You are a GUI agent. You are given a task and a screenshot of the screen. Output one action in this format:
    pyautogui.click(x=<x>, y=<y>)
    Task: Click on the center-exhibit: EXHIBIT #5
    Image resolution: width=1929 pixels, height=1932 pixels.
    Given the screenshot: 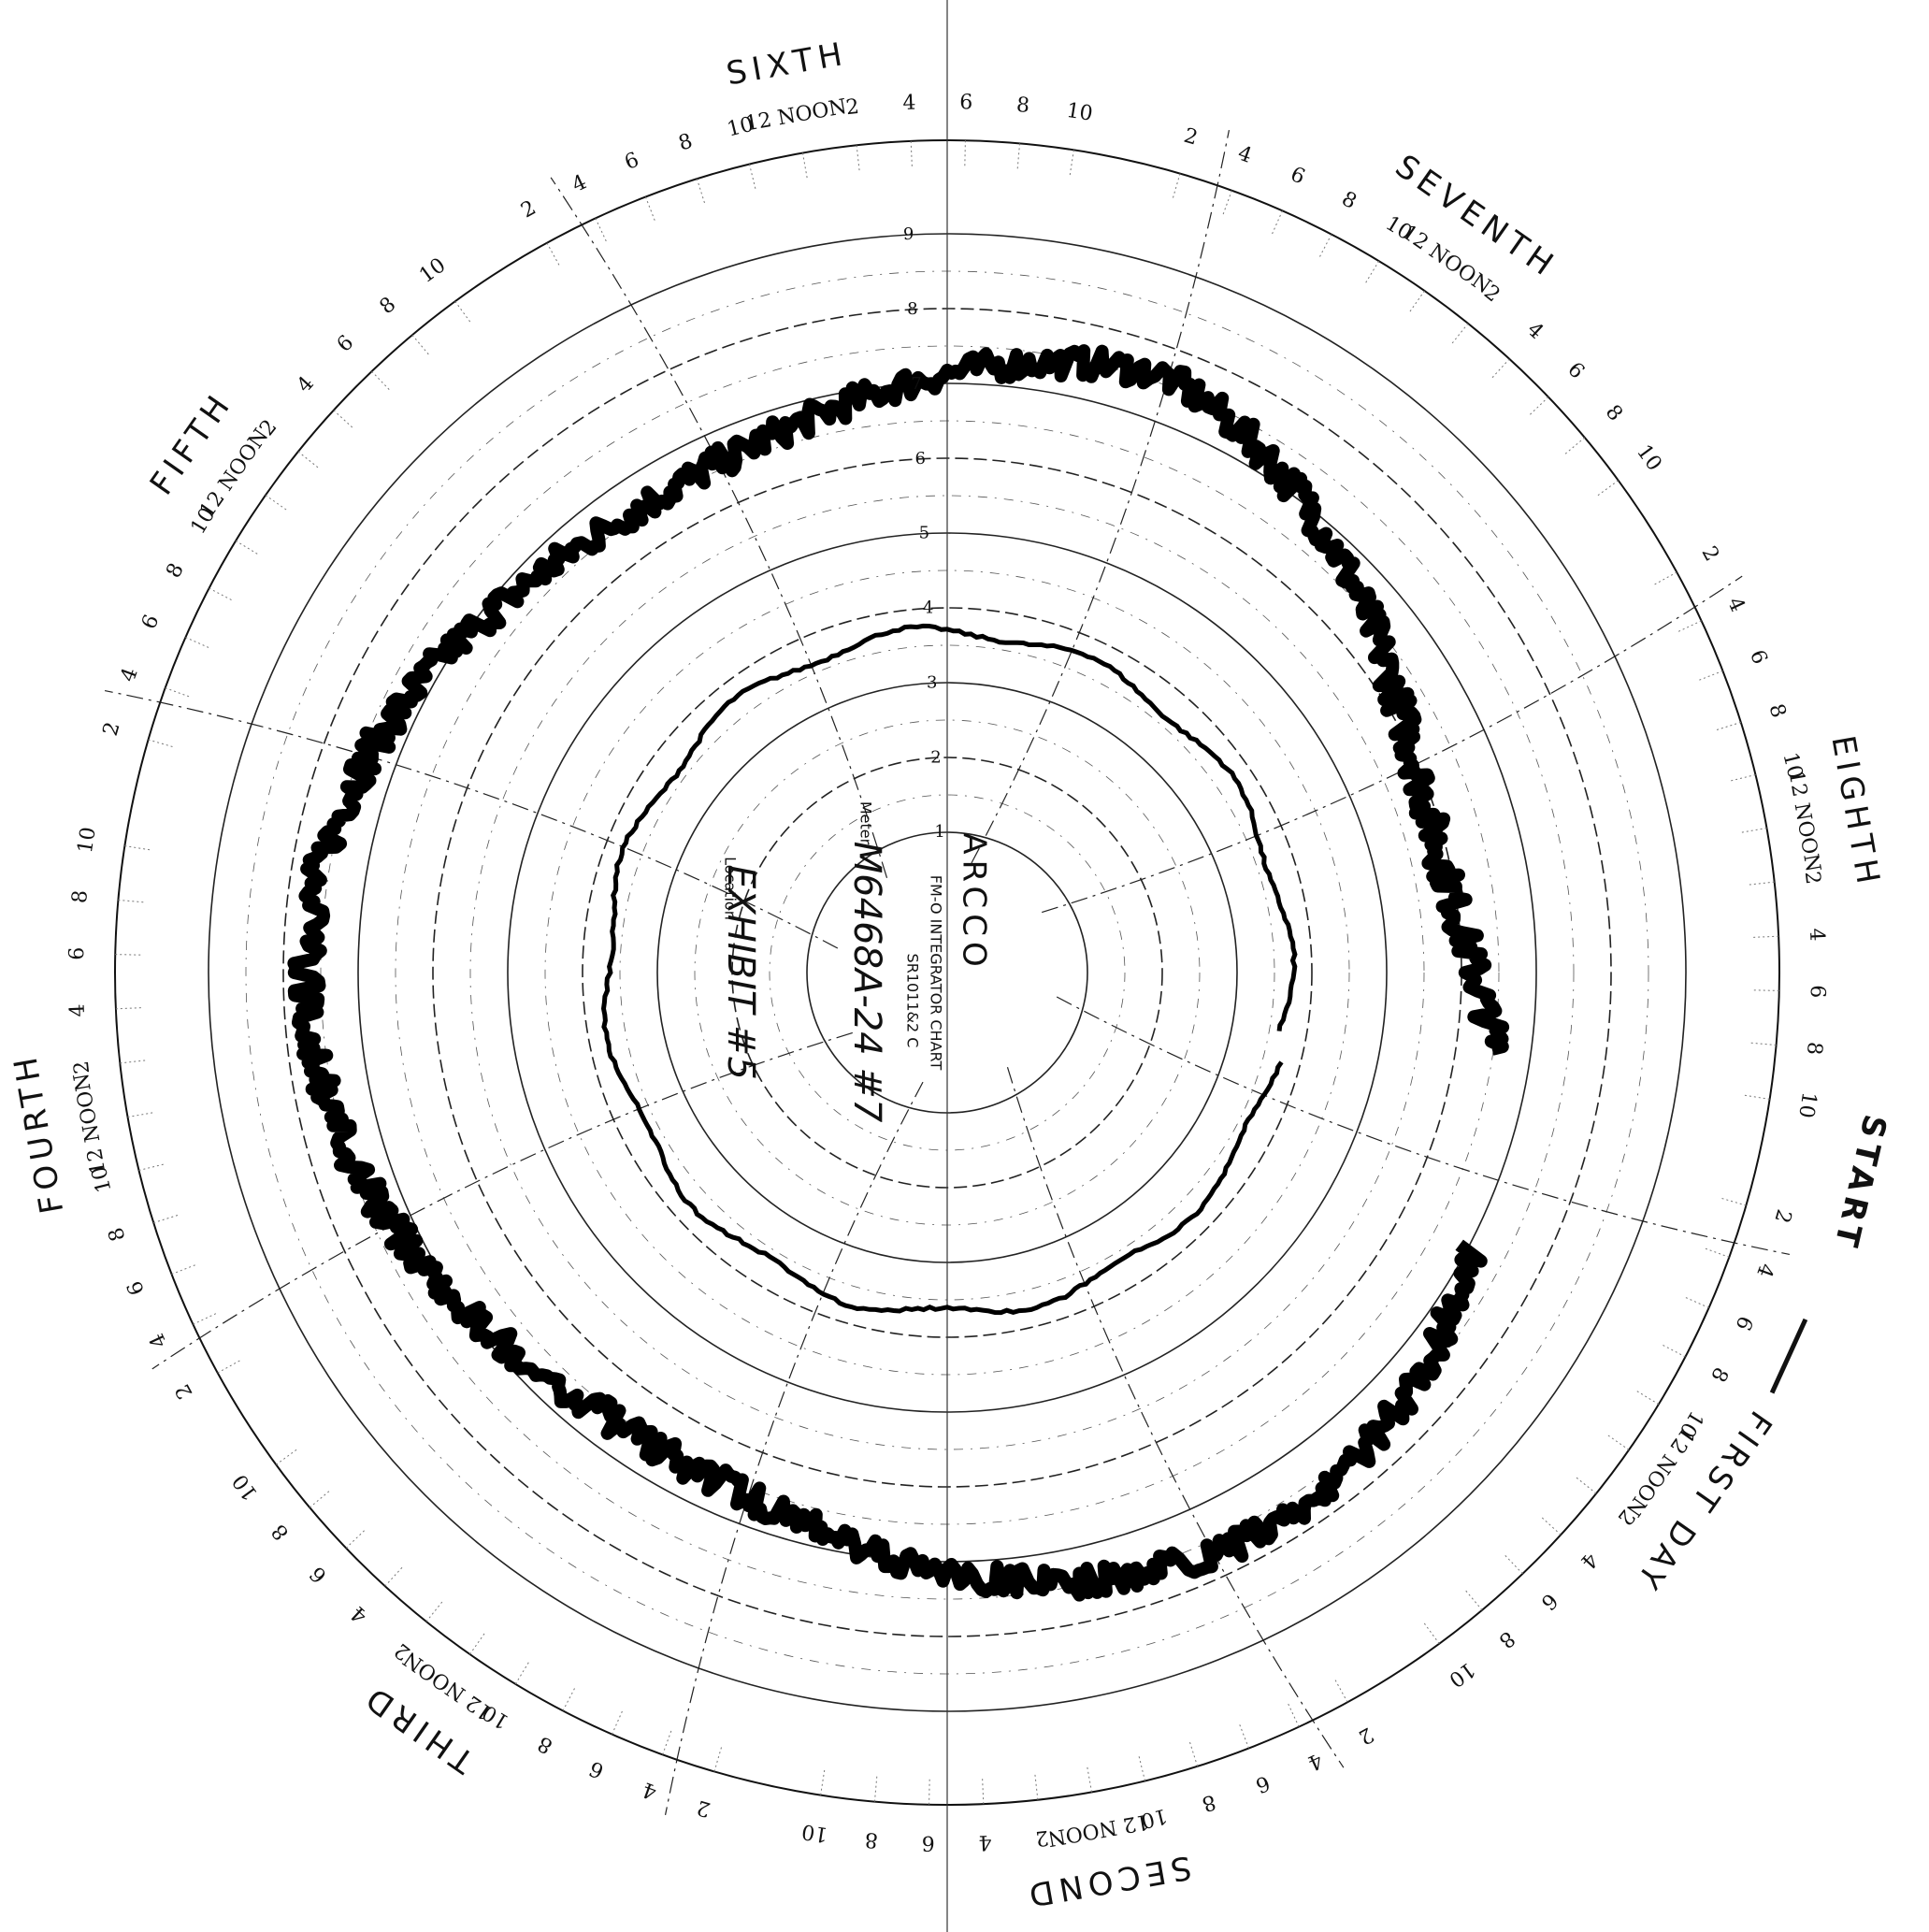 What is the action you would take?
    pyautogui.click(x=741, y=972)
    